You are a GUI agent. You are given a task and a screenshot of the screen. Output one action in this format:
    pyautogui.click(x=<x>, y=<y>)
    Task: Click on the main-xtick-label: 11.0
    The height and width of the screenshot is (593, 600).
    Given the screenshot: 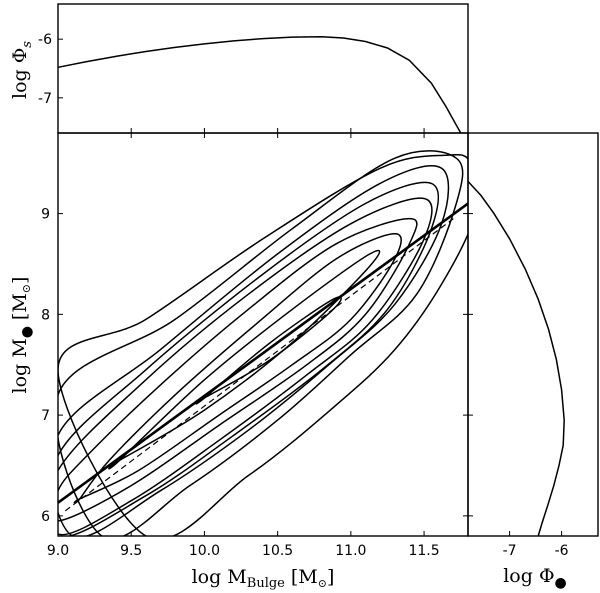 What is the action you would take?
    pyautogui.click(x=350, y=551)
    